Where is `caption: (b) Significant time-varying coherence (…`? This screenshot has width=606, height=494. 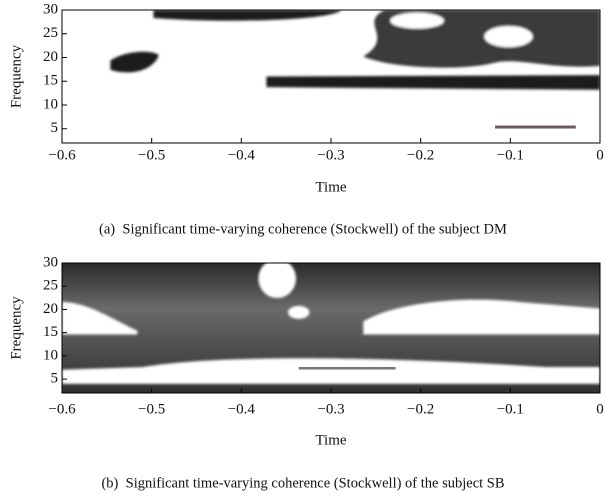
caption: (b) Significant time-varying coherence (… is located at coordinates (302, 483).